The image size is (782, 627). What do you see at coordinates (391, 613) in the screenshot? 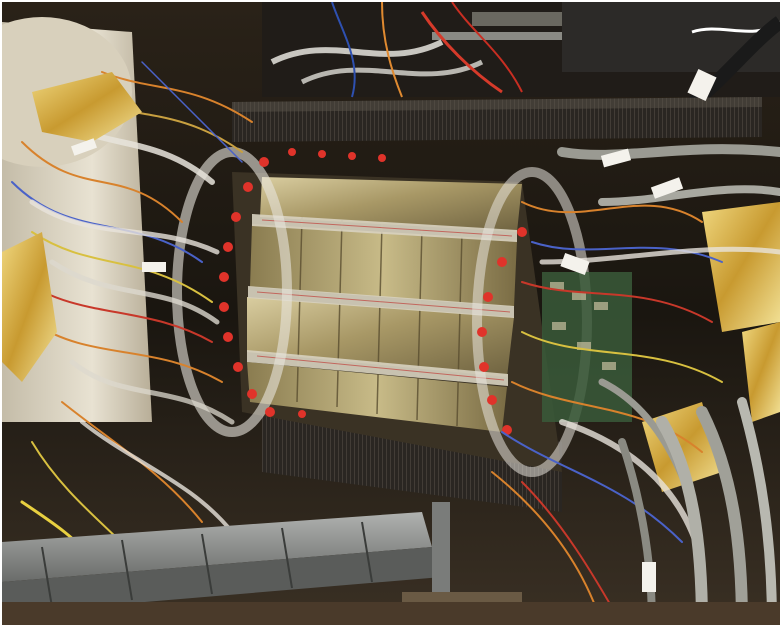
I see `floor` at bounding box center [391, 613].